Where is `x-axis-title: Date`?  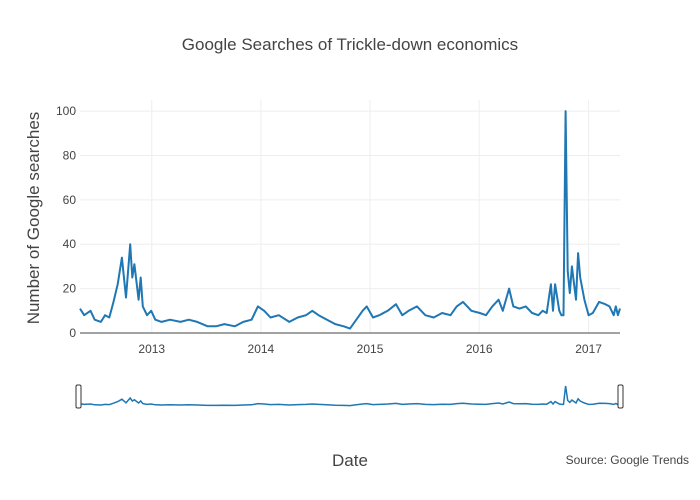
x-axis-title: Date is located at coordinates (350, 460).